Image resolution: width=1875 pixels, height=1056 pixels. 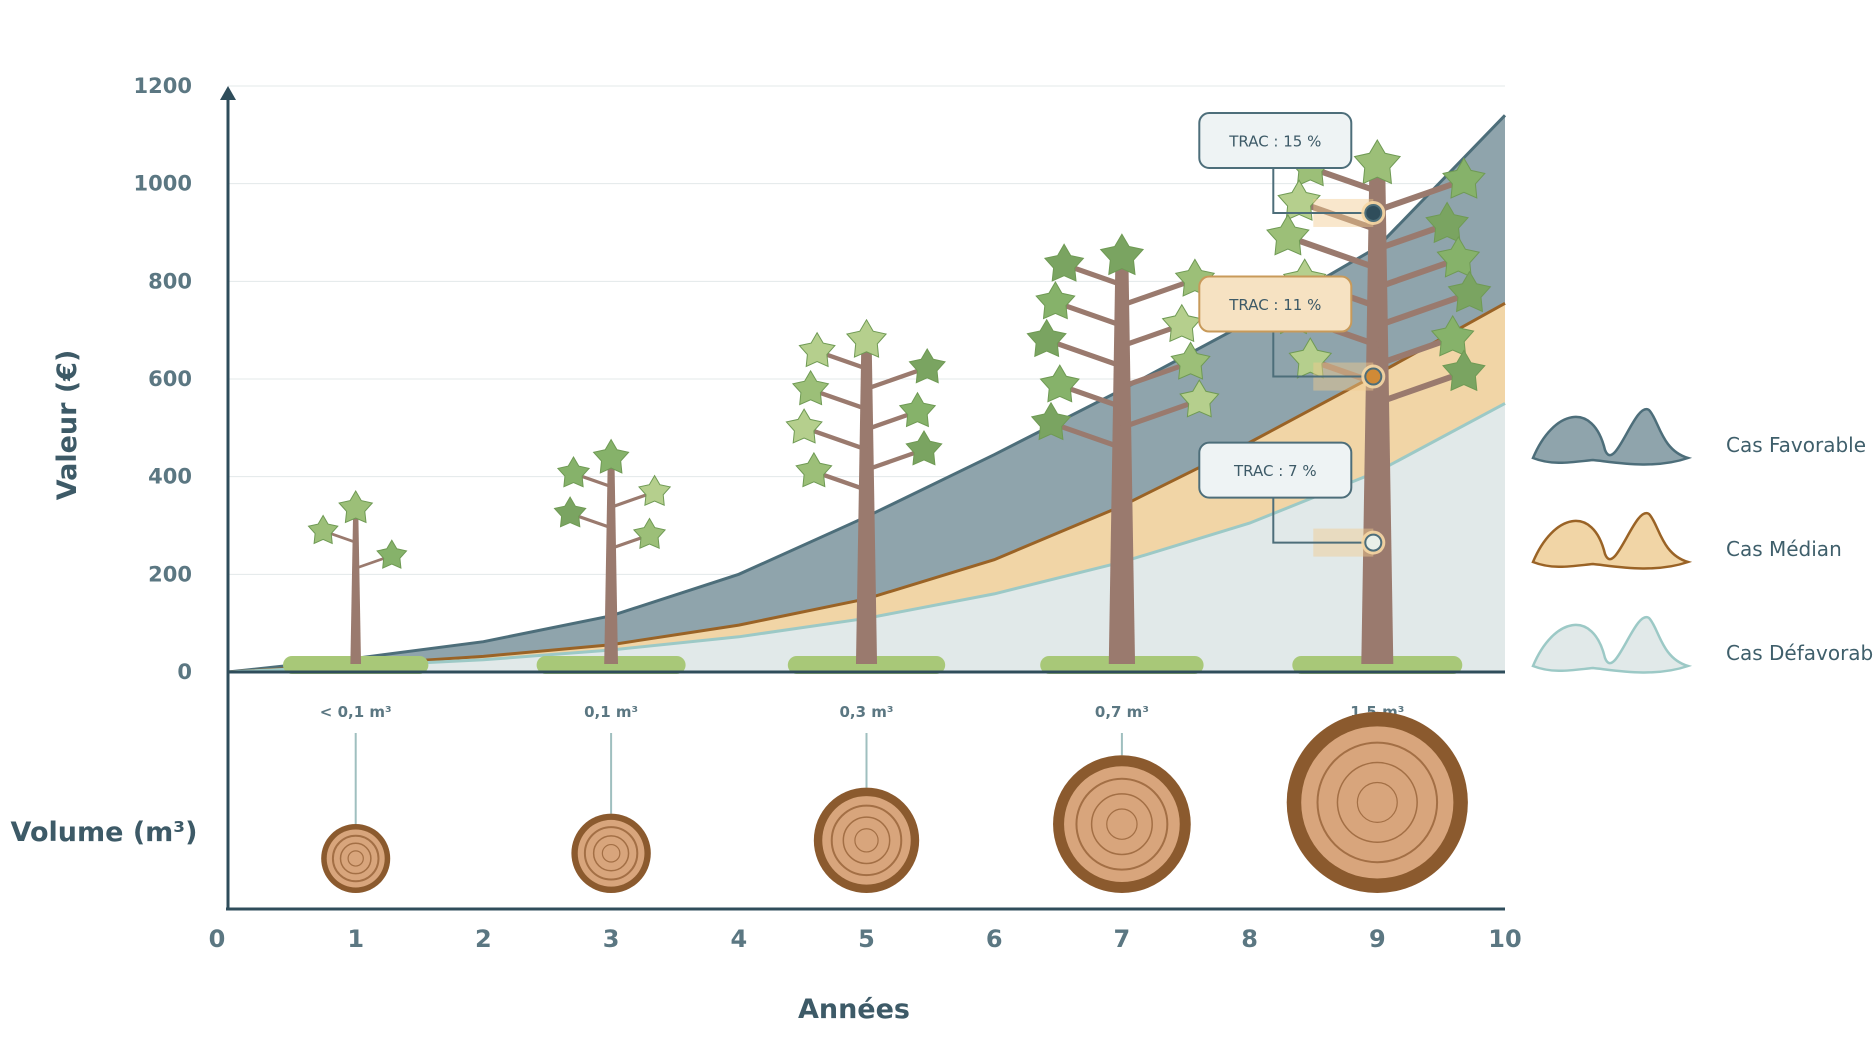 I want to click on x-tick-label: 0, so click(x=217, y=939).